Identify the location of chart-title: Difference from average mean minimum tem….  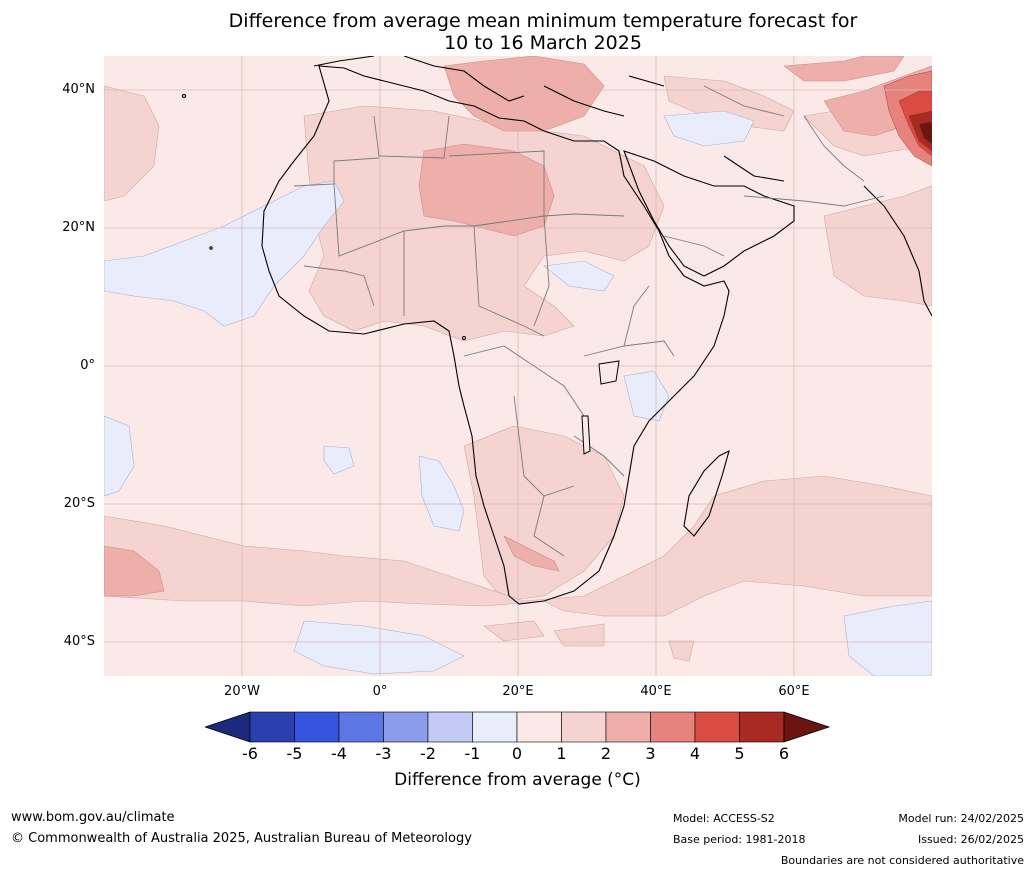
(517, 32).